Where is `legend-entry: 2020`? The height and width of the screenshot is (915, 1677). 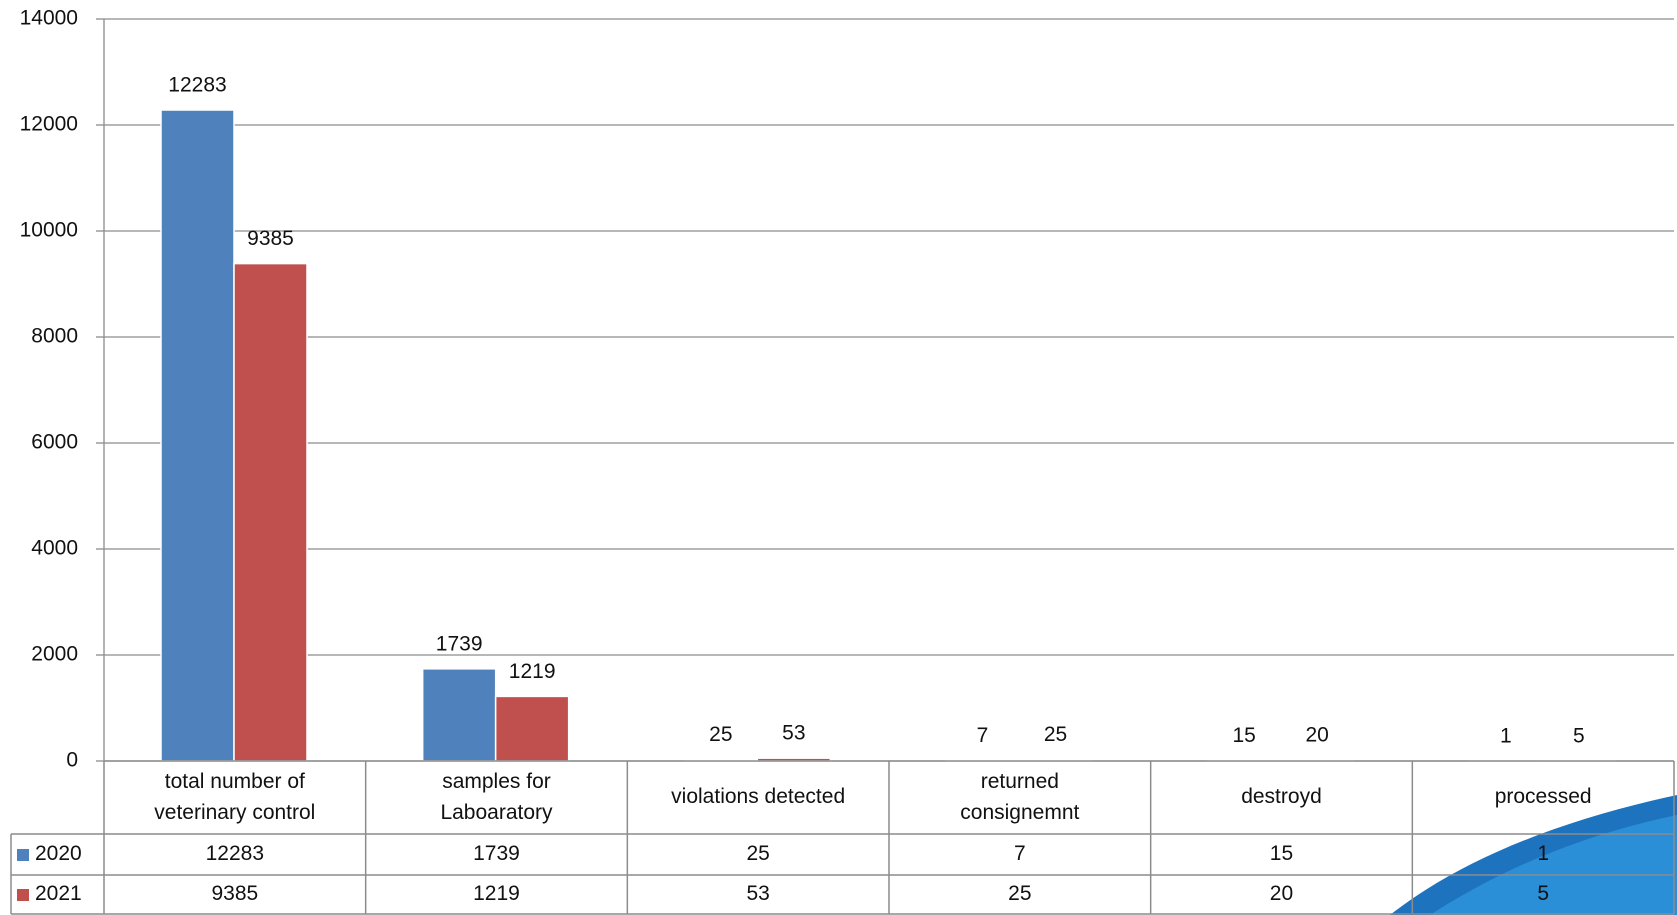
legend-entry: 2020 is located at coordinates (57, 854).